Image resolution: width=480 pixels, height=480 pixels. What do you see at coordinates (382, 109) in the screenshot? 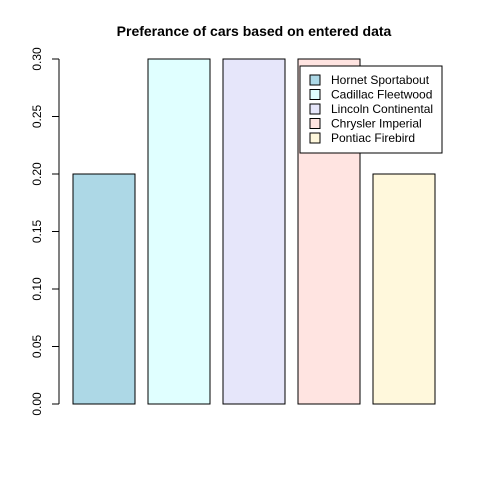
I see `legend-label: Lincoln Continental` at bounding box center [382, 109].